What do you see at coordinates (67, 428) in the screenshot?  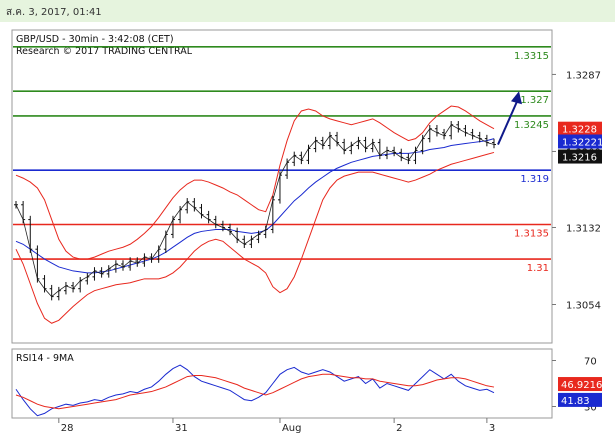 I see `x-tick-label: 28` at bounding box center [67, 428].